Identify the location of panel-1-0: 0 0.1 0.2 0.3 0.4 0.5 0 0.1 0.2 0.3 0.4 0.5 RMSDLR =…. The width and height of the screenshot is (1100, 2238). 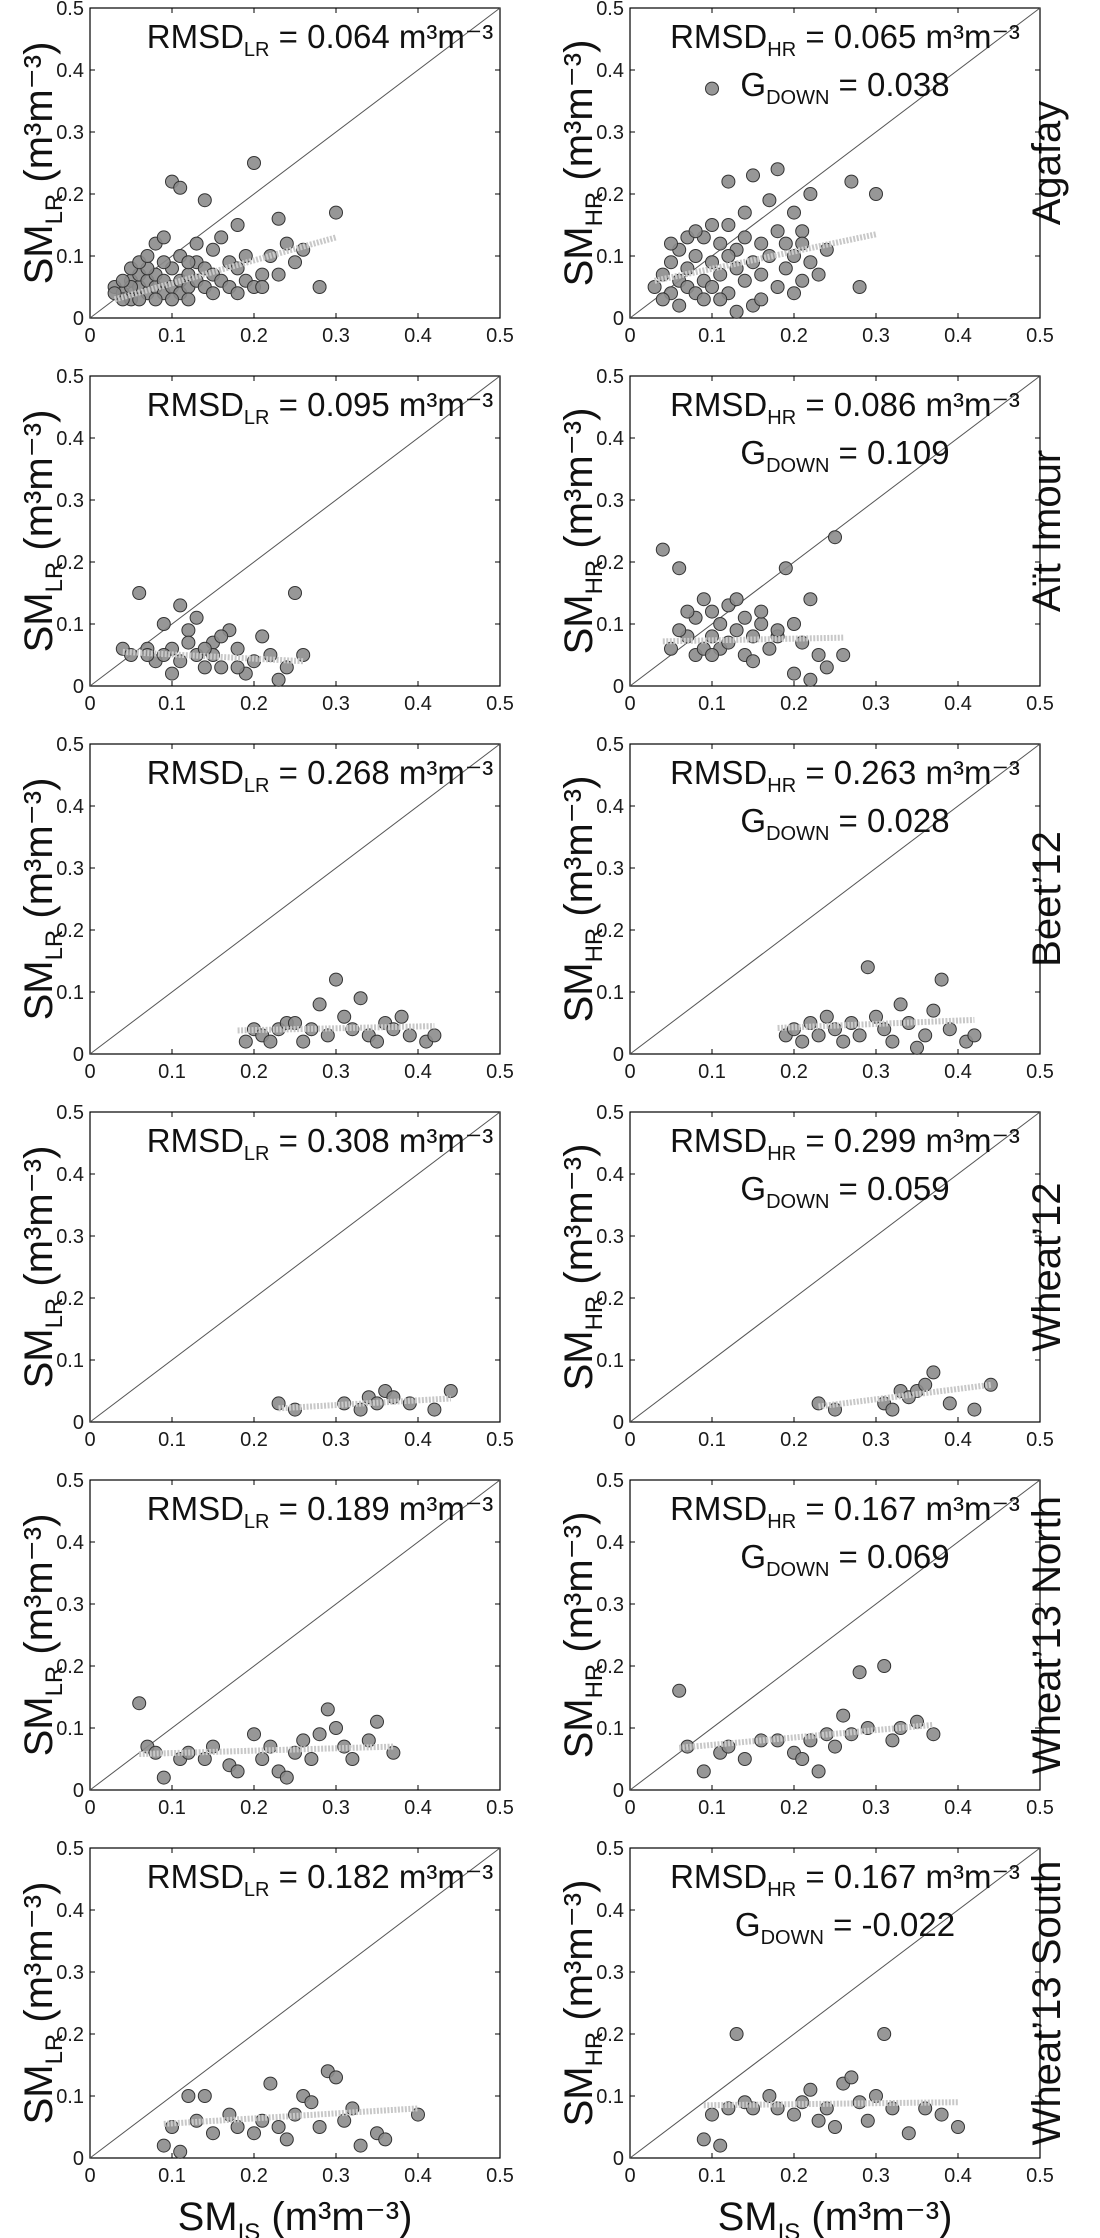
(265, 540).